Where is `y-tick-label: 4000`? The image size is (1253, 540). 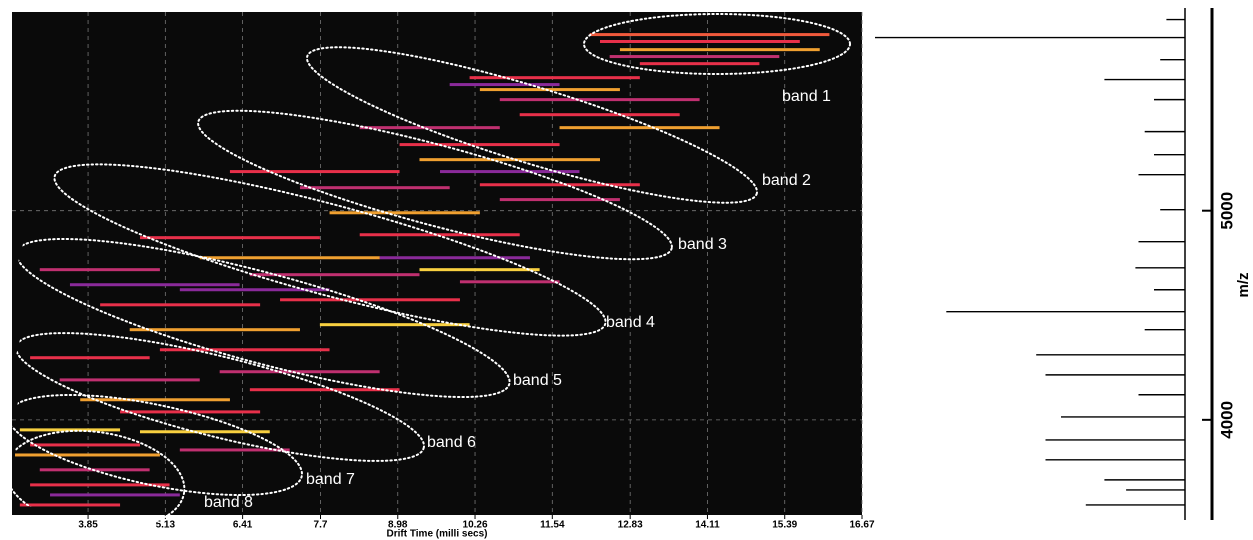 y-tick-label: 4000 is located at coordinates (1226, 420).